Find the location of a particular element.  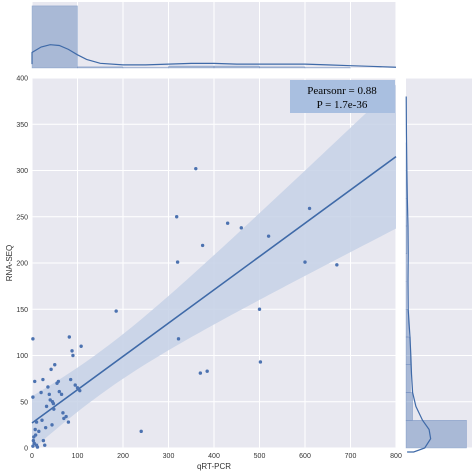

y-tick-label: 100 is located at coordinates (22, 356).